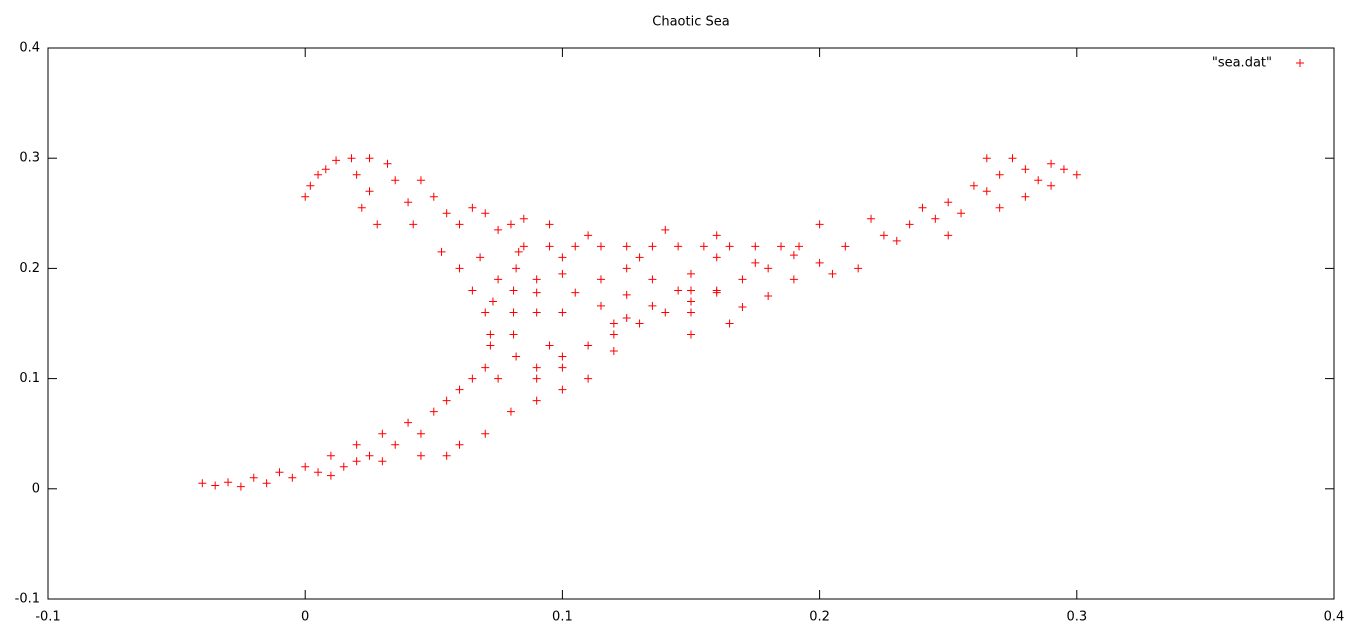  What do you see at coordinates (29, 378) in the screenshot?
I see `y-tick-label: 0.1` at bounding box center [29, 378].